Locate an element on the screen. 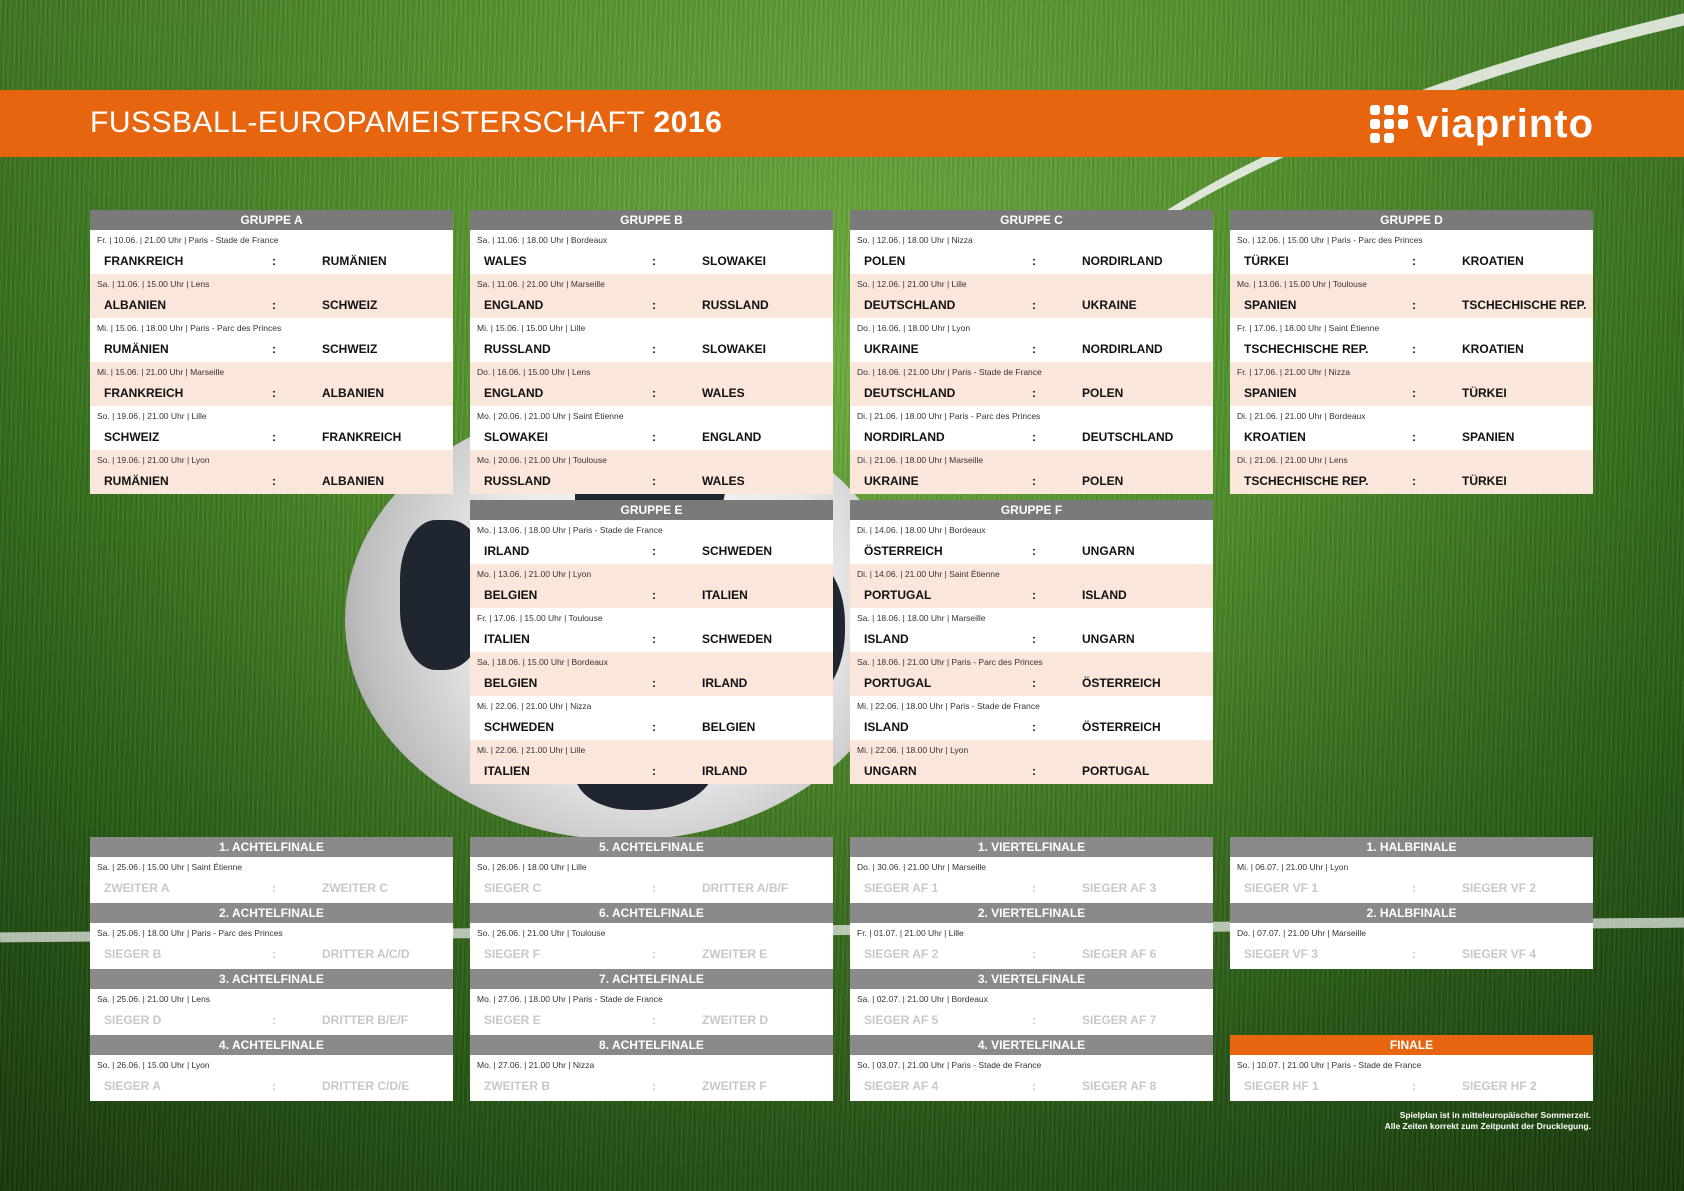 The width and height of the screenshot is (1684, 1191). away-team: KROATIEN is located at coordinates (1493, 349).